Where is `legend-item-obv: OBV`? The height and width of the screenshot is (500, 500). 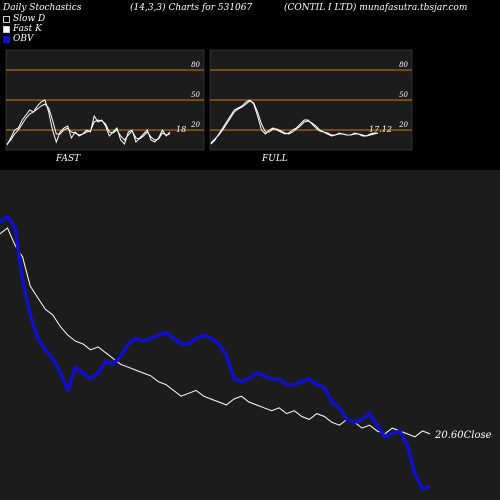
legend-item-obv: OBV is located at coordinates (18, 39).